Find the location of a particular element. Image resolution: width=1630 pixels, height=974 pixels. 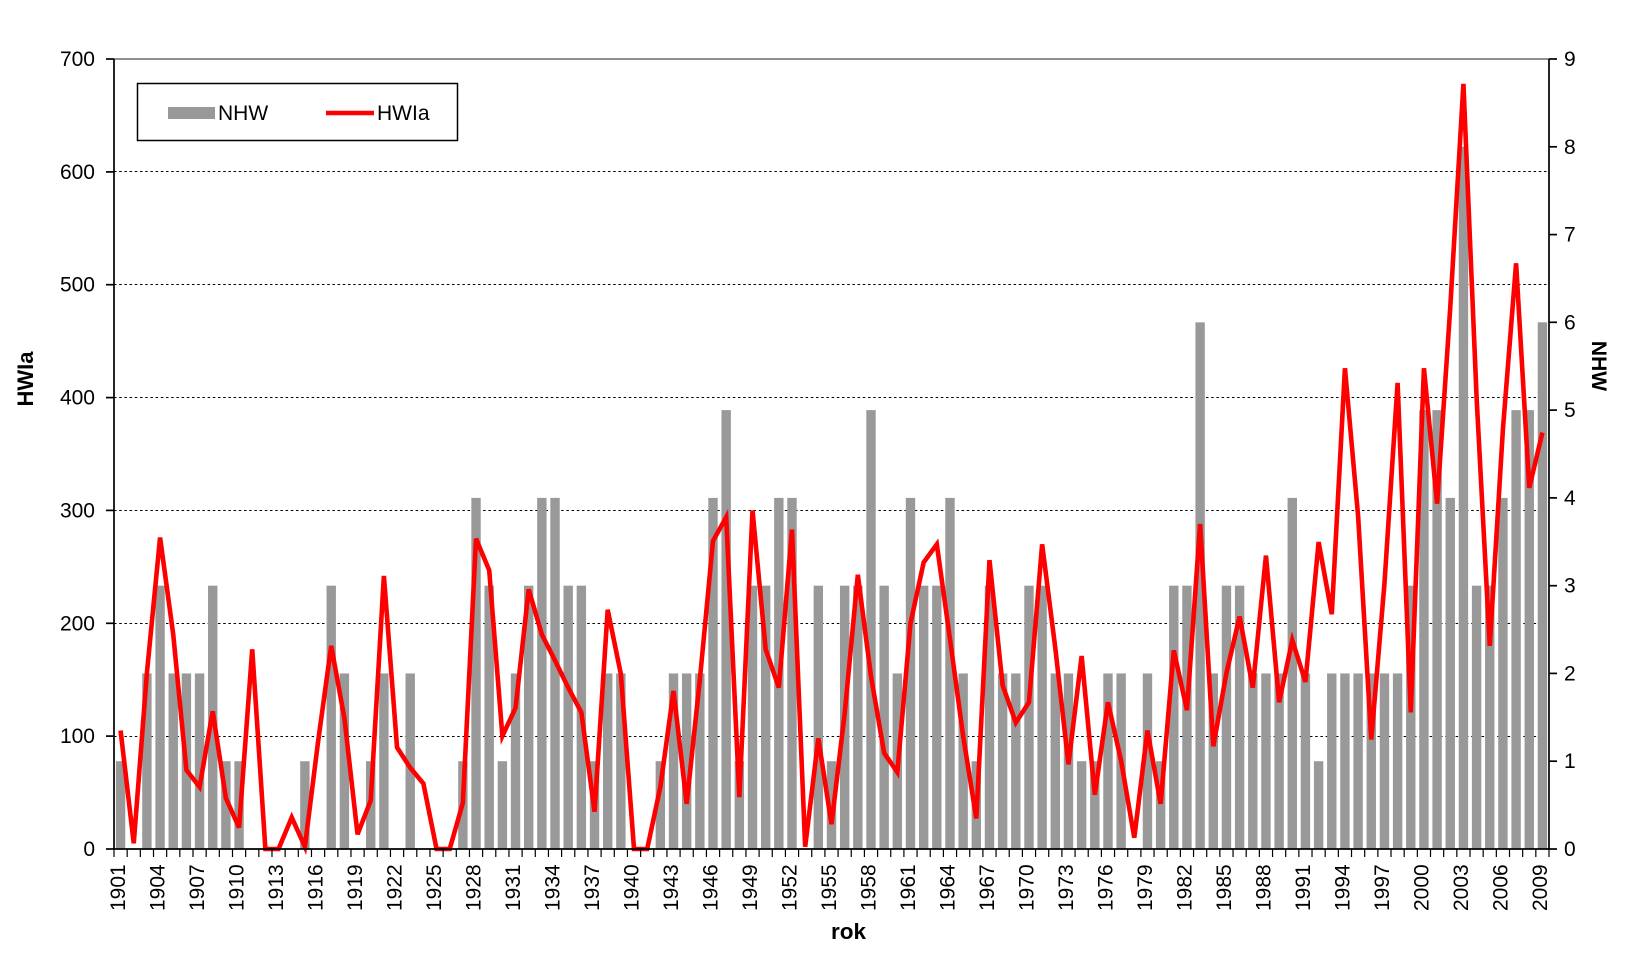

svg-text: 600 is located at coordinates (77, 172).